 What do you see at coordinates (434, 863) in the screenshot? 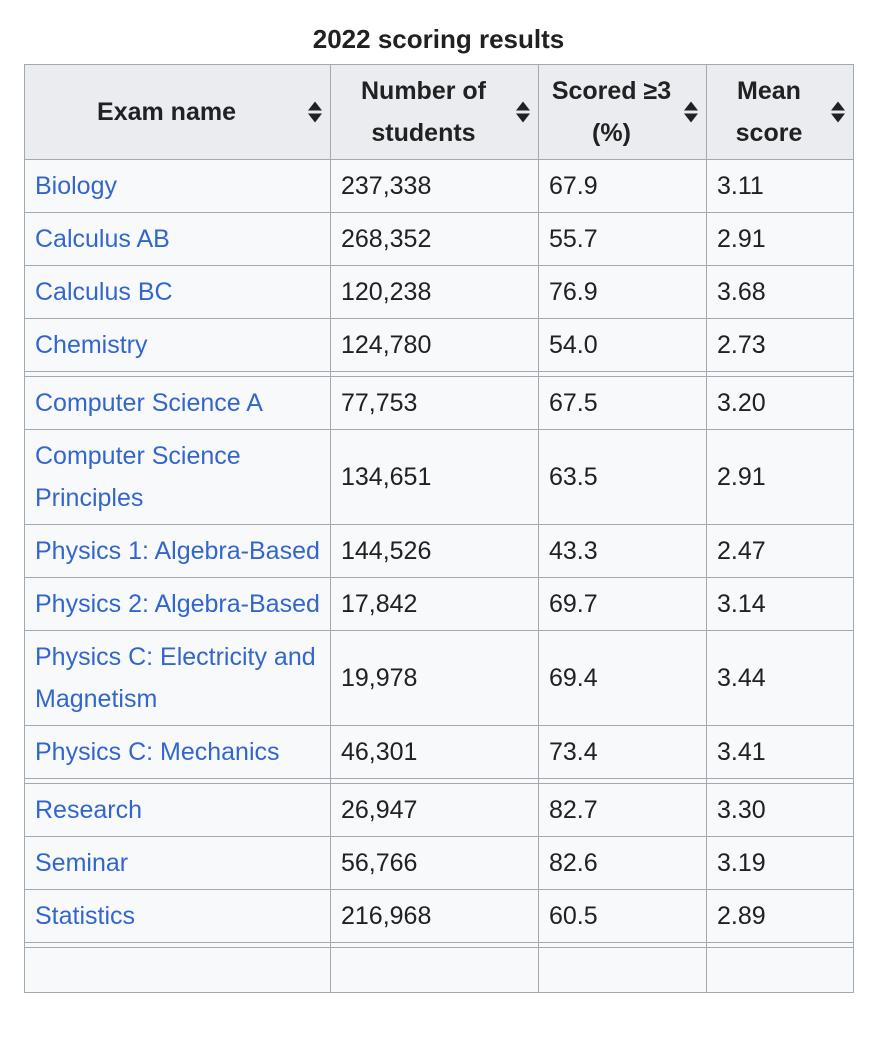
I see `number-of-students-cell: 56,766` at bounding box center [434, 863].